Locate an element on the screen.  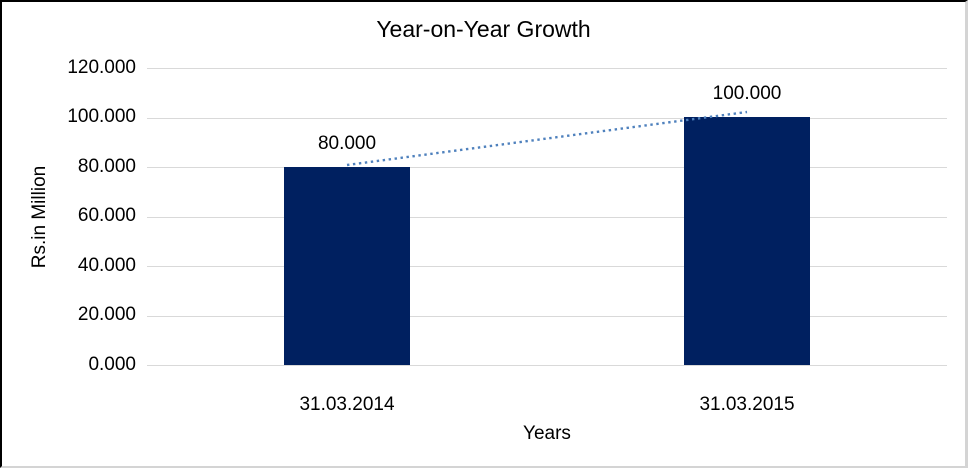
y-tick-label: 20.000 is located at coordinates (106, 314).